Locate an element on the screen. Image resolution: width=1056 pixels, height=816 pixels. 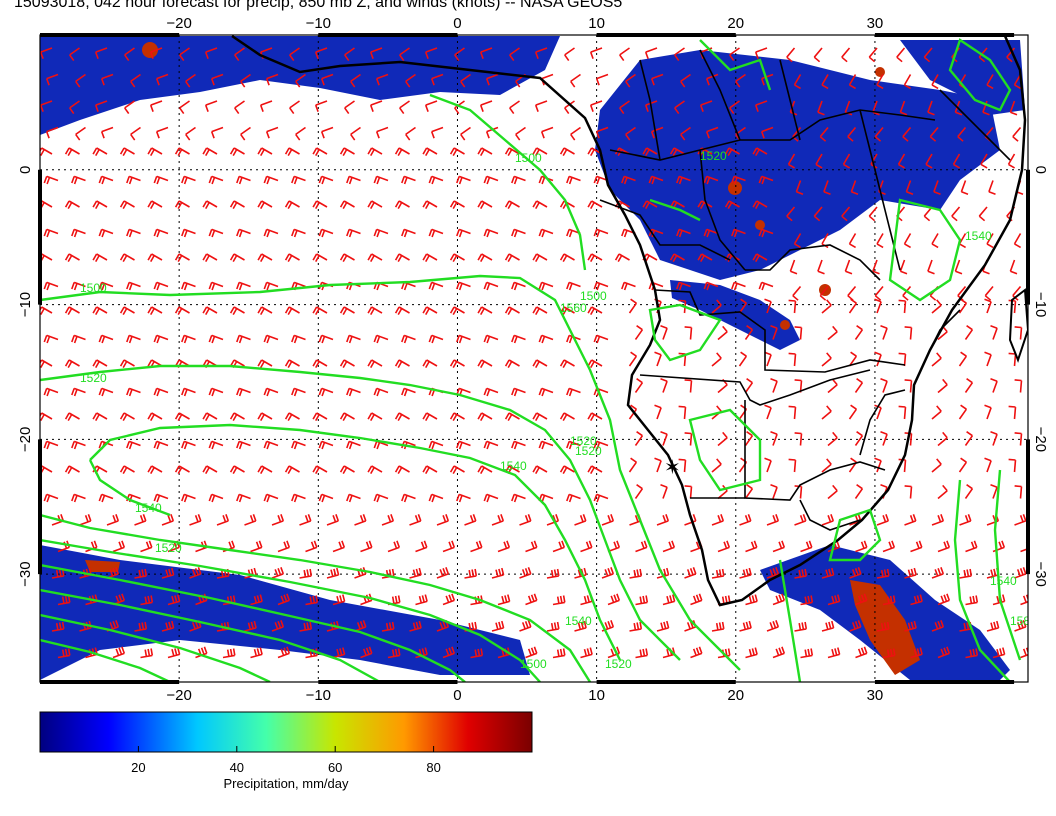
precip-area-central-africa is located at coordinates (797, 165).